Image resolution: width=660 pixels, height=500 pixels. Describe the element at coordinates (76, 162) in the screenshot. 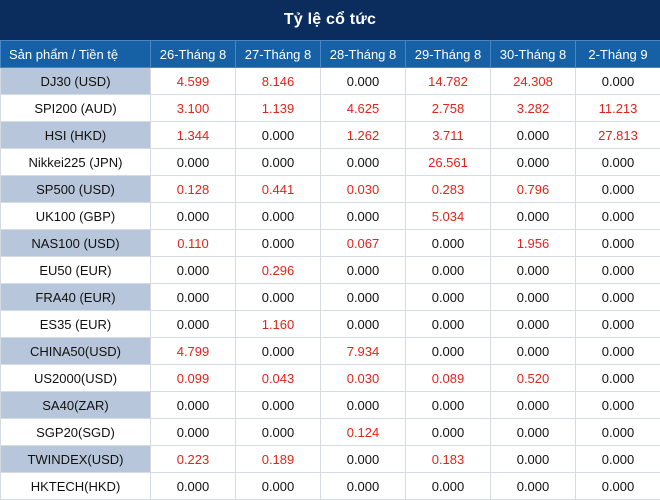

I see `product-cell: Nikkei225 (JPN)` at that location.